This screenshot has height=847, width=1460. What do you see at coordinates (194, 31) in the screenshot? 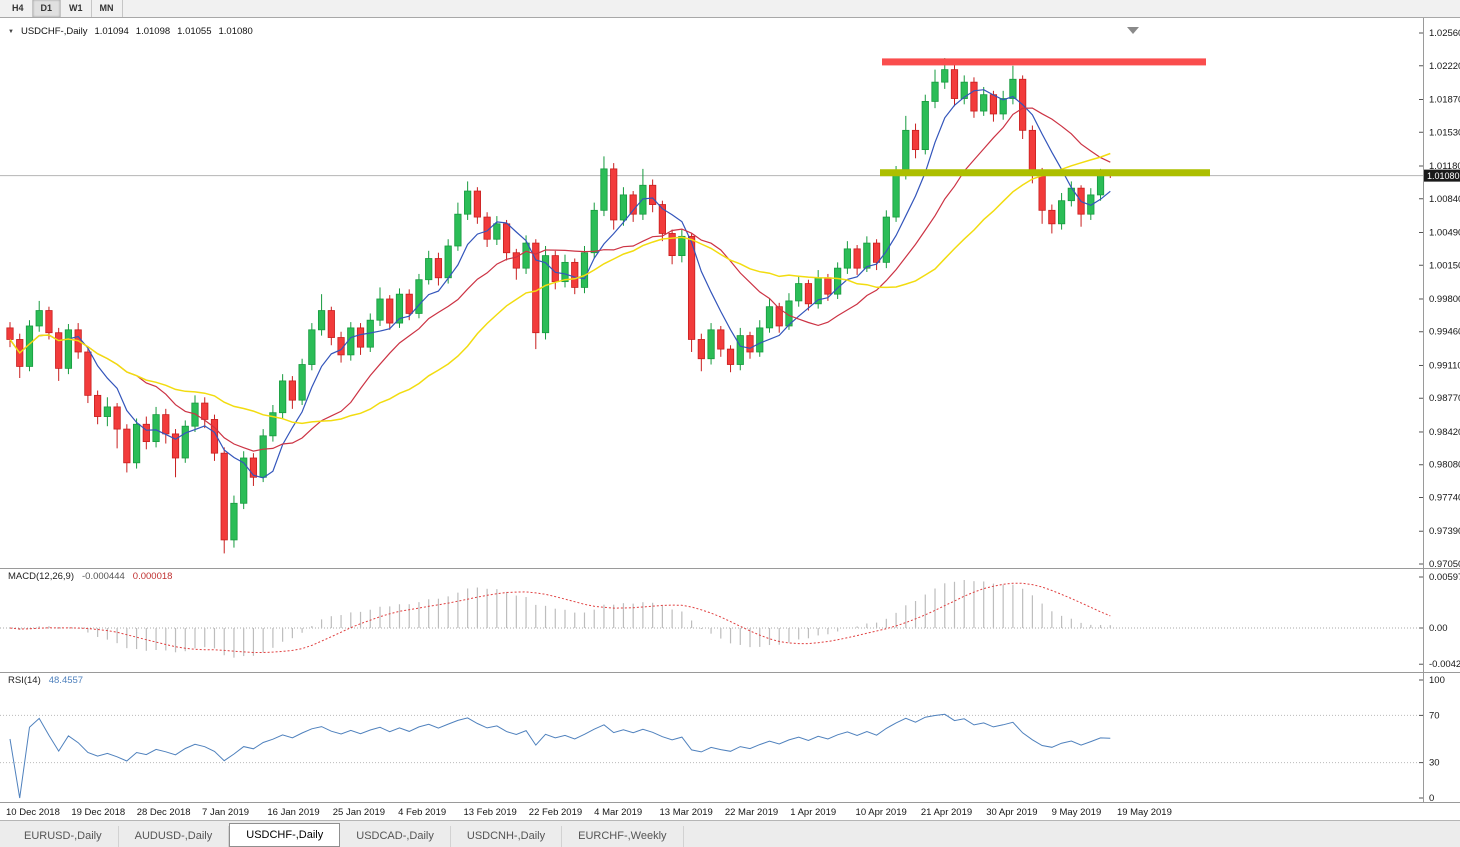
I see `price-low-value: 1.01055` at bounding box center [194, 31].